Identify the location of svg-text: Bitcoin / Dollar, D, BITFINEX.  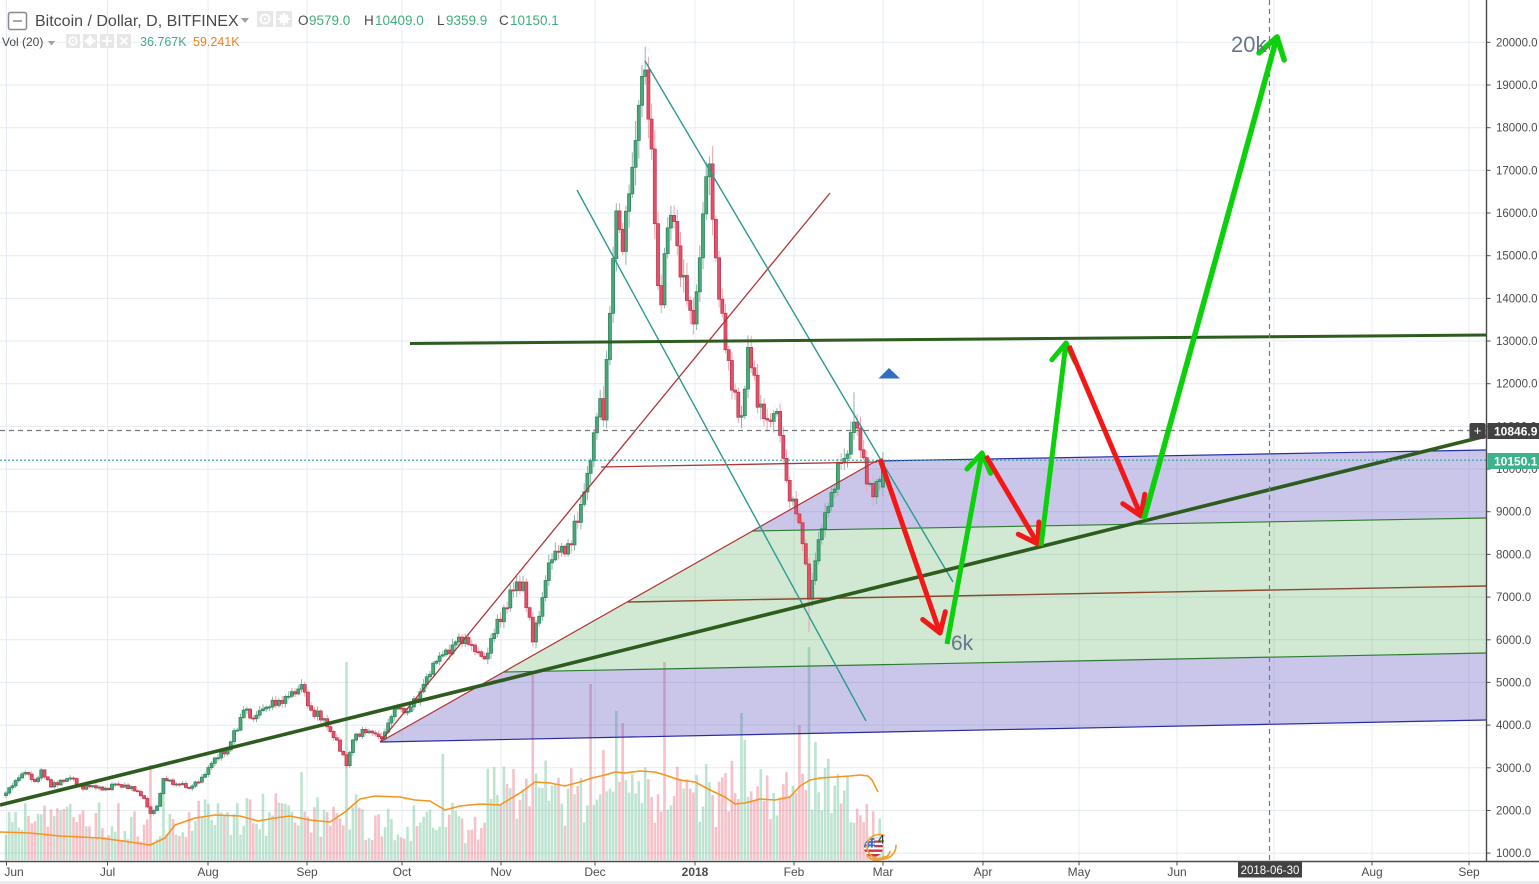
(137, 21).